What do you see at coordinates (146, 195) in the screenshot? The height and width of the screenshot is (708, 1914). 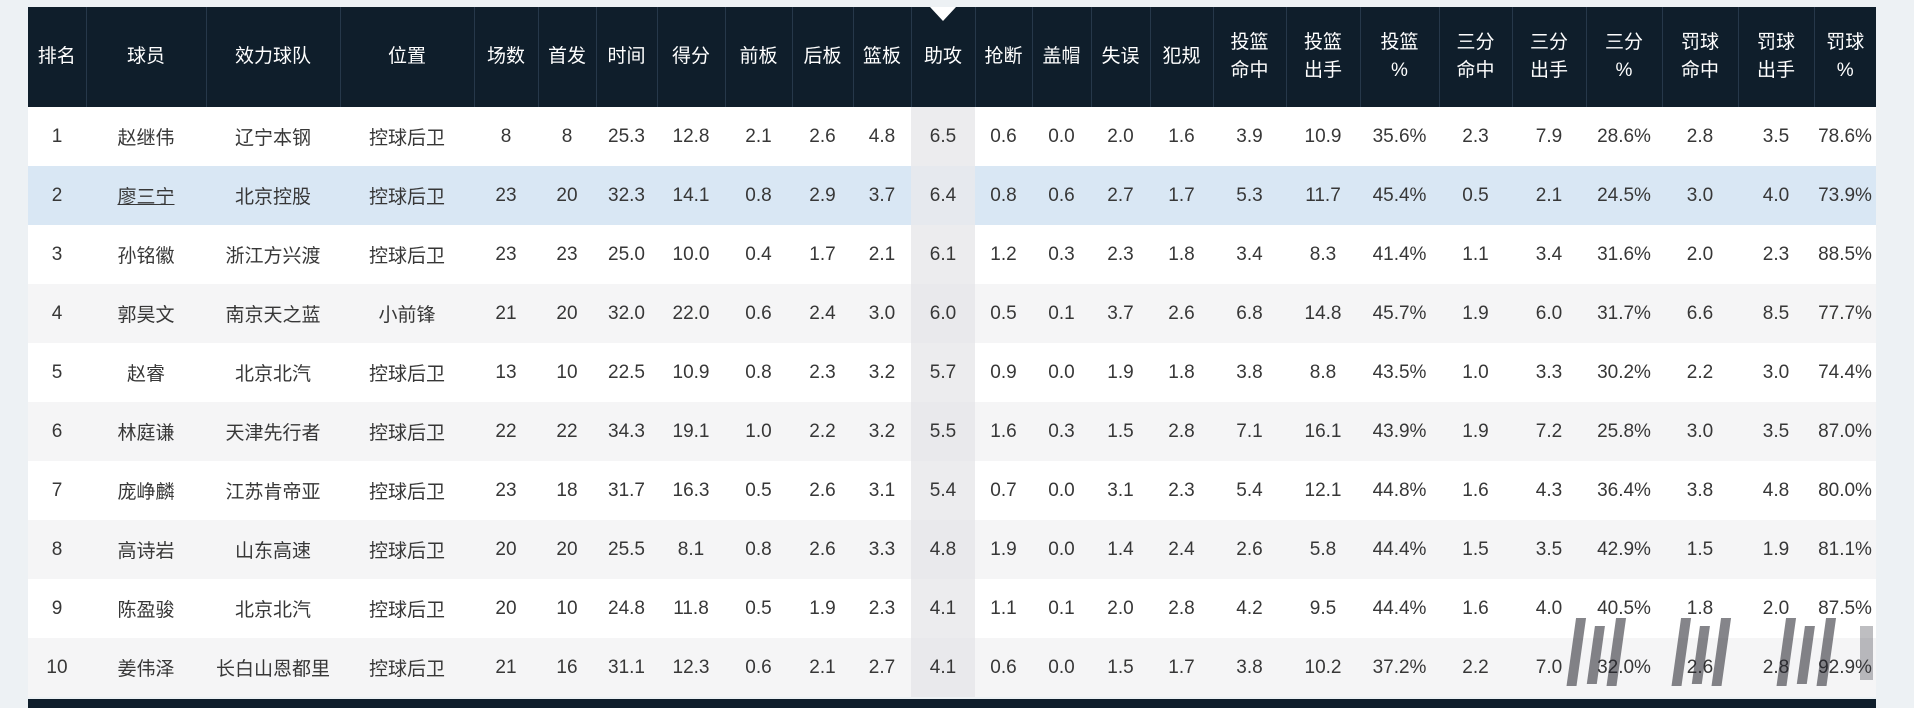 I see `player-link: 廖三宁` at bounding box center [146, 195].